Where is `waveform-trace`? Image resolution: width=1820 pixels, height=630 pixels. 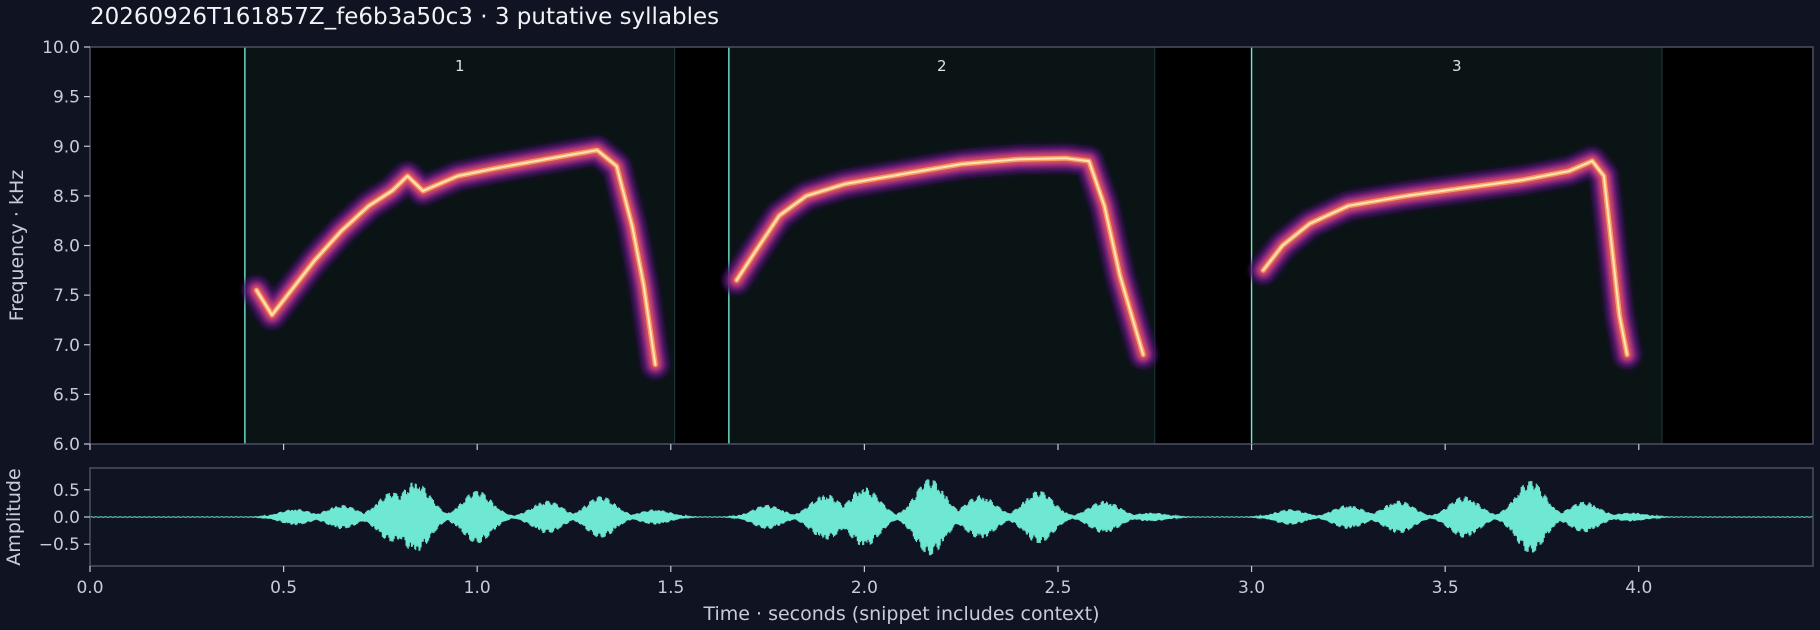 waveform-trace is located at coordinates (951, 517).